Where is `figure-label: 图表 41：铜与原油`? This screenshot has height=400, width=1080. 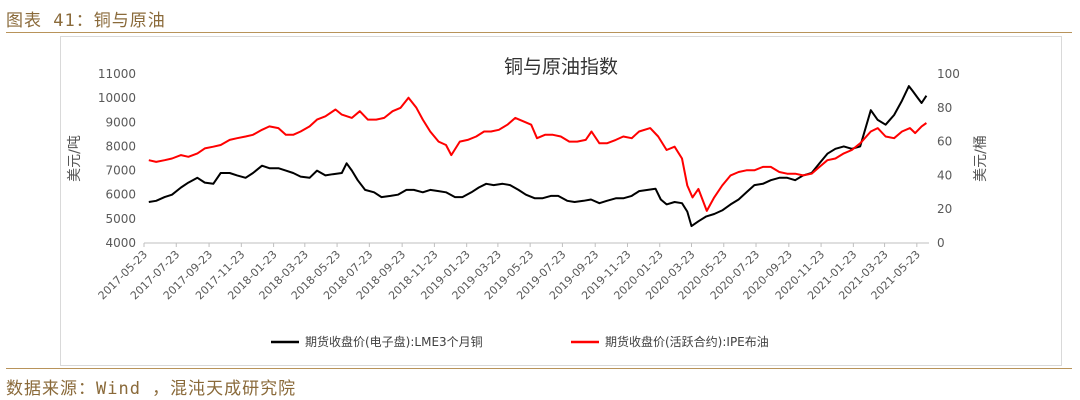
figure-label: 图表 41：铜与原油 is located at coordinates (86, 21).